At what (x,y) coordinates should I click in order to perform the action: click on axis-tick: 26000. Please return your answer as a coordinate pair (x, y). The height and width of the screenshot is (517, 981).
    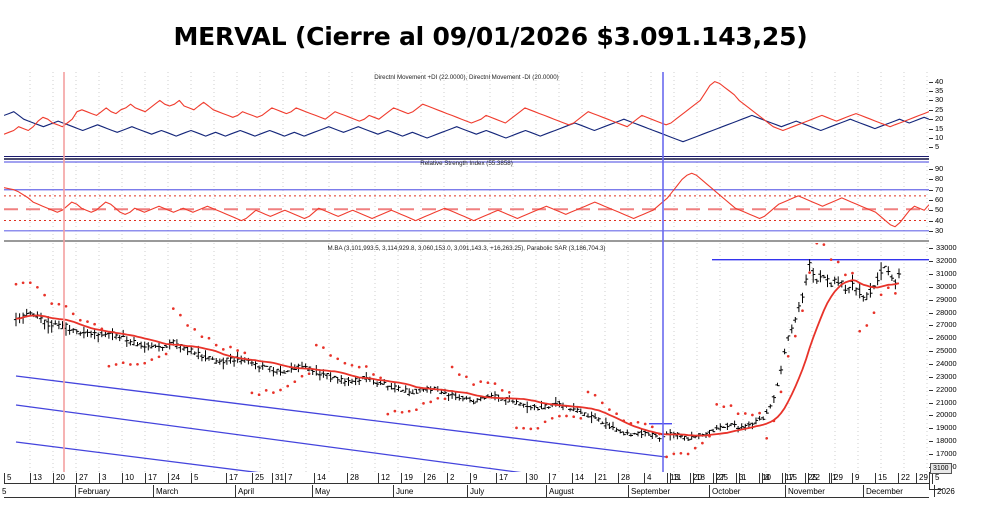
    Looking at the image, I should click on (955, 337).